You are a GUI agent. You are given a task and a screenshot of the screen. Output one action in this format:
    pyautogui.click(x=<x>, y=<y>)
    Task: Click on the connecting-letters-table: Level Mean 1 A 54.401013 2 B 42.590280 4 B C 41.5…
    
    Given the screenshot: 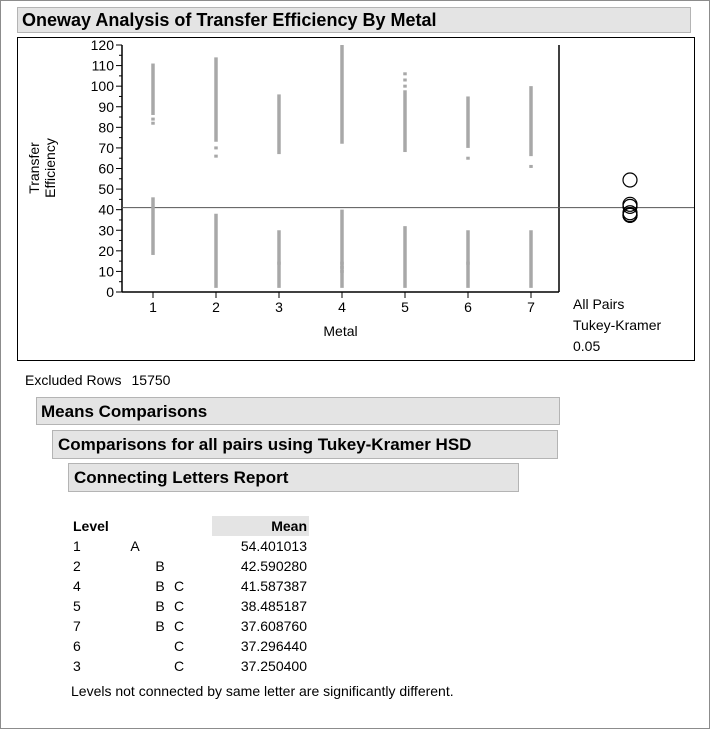 What is the action you would take?
    pyautogui.click(x=193, y=596)
    